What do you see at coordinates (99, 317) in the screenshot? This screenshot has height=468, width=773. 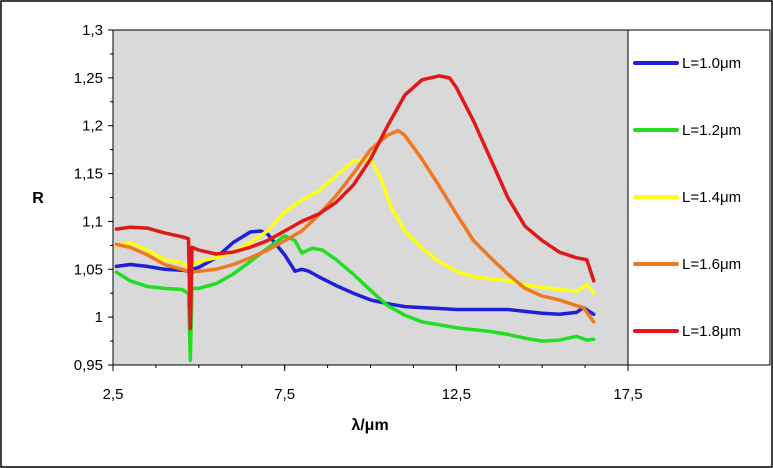 I see `y-tick-label: 1` at bounding box center [99, 317].